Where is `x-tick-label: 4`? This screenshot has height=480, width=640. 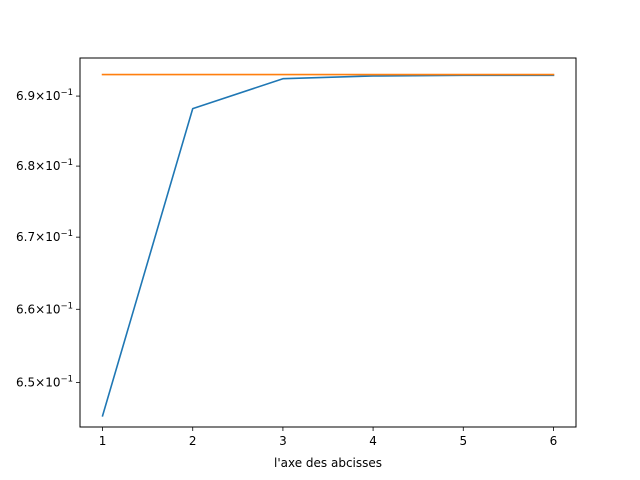
x-tick-label: 4 is located at coordinates (373, 441).